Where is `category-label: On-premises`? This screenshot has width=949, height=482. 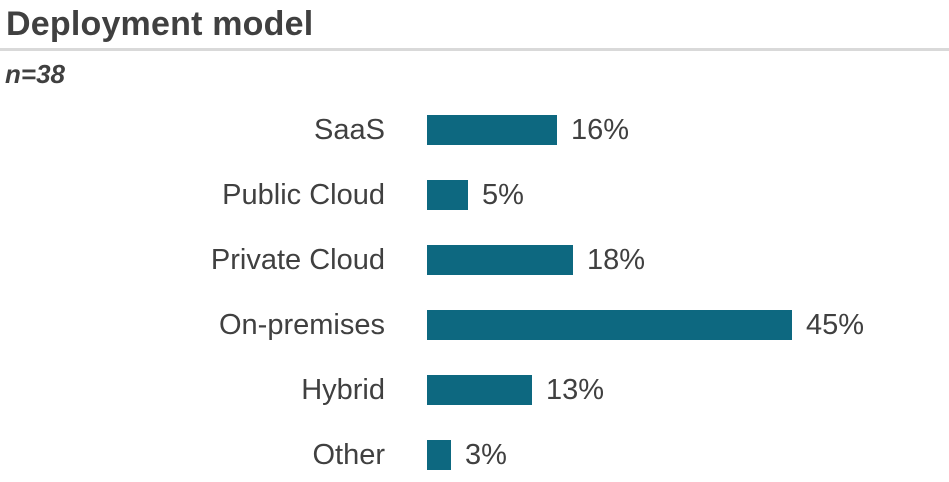 category-label: On-premises is located at coordinates (302, 324).